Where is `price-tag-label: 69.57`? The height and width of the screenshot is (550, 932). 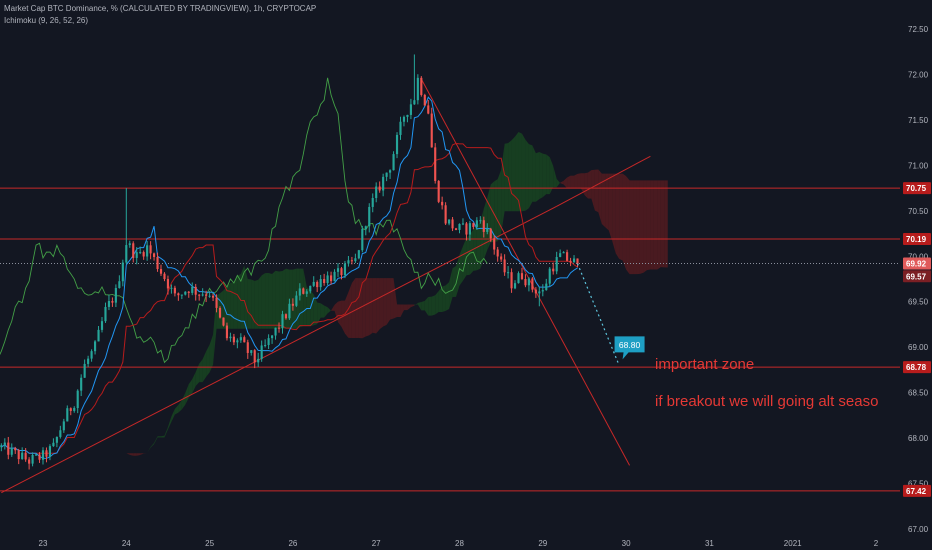 price-tag-label: 69.57 is located at coordinates (916, 276).